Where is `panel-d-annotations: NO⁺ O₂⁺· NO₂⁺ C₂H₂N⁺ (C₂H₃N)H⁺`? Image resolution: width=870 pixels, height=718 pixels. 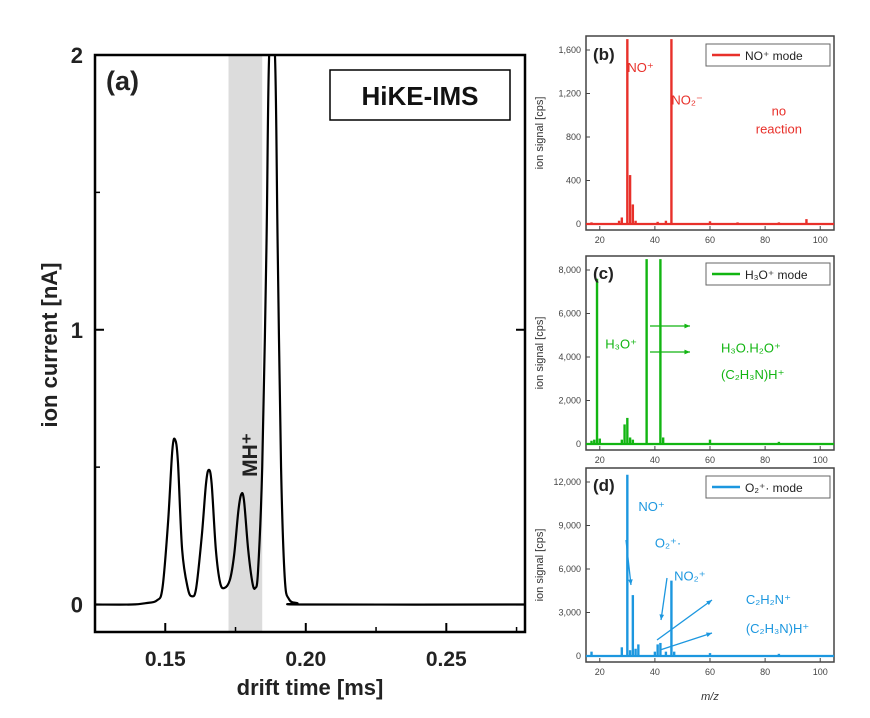
panel-d-annotations: NO⁺ O₂⁺· NO₂⁺ C₂H₂N⁺ (C₂H₃N)H⁺ is located at coordinates (717, 575).